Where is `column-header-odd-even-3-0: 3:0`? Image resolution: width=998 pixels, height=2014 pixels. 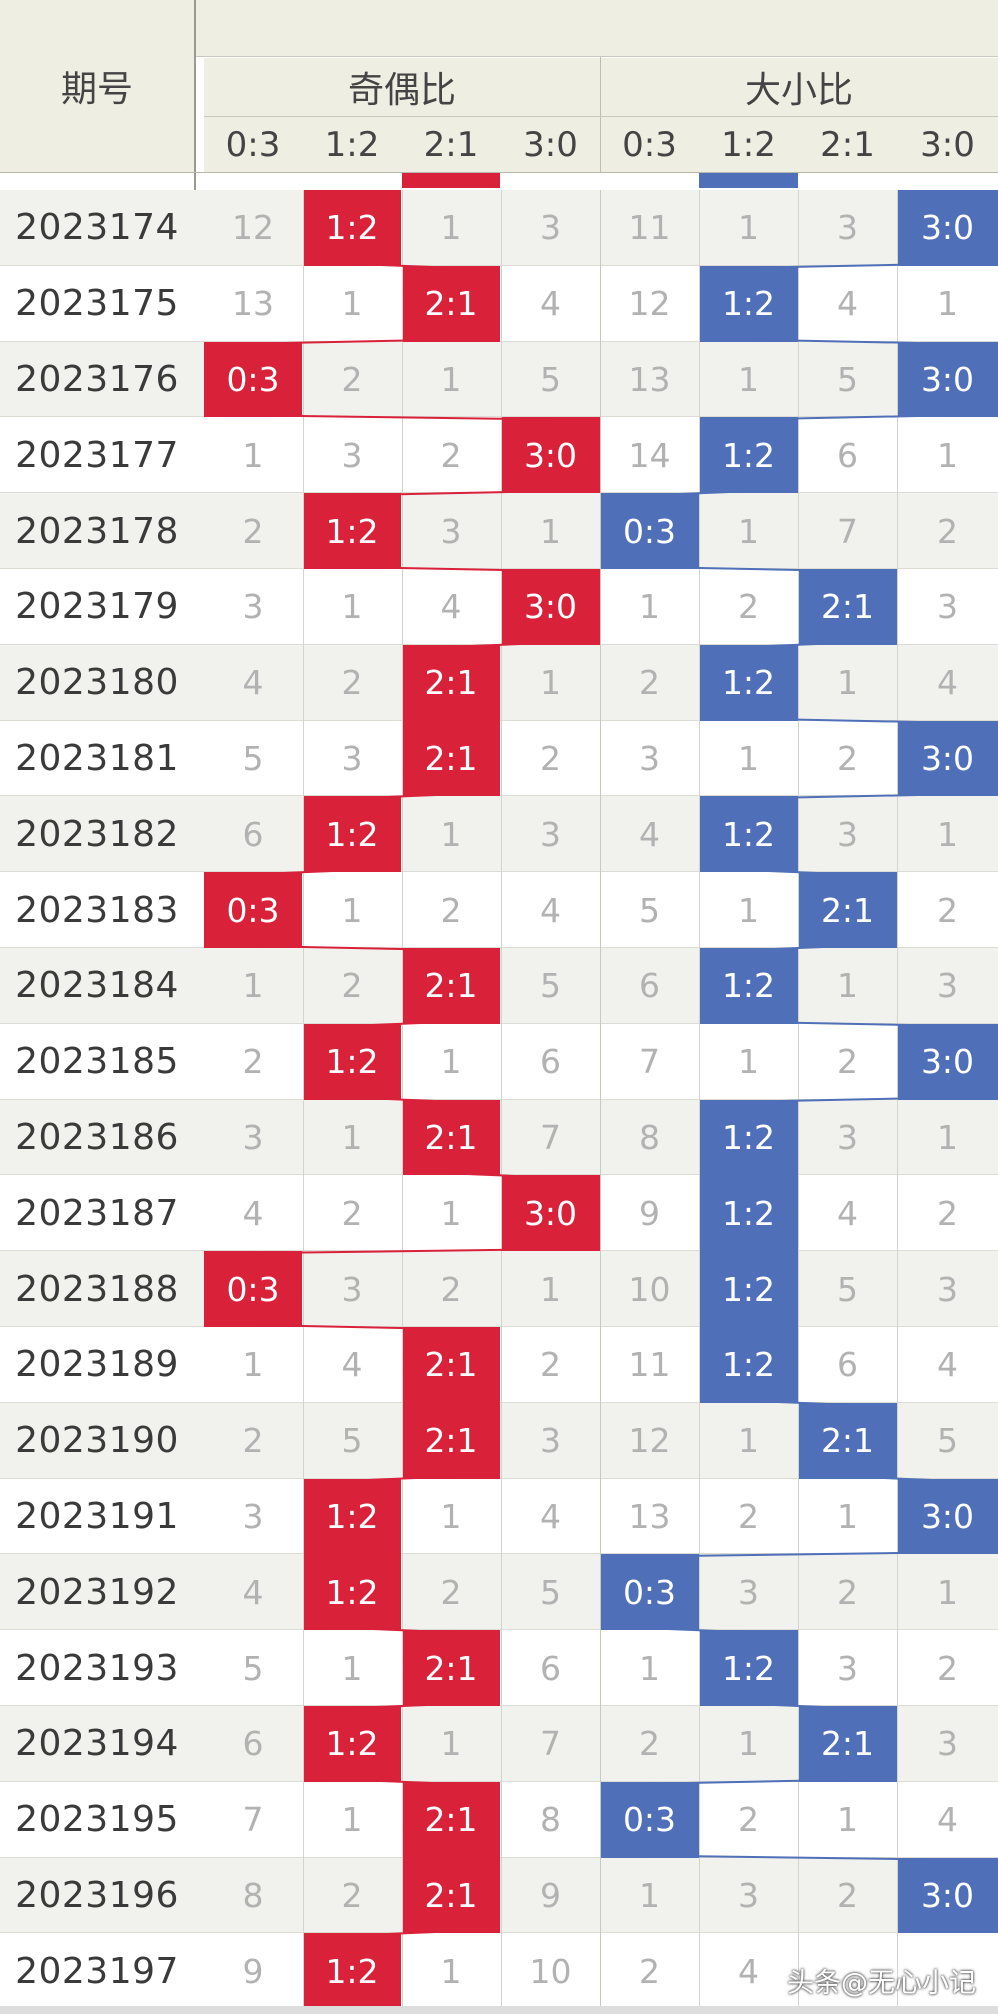
column-header-odd-even-3-0: 3:0 is located at coordinates (550, 144).